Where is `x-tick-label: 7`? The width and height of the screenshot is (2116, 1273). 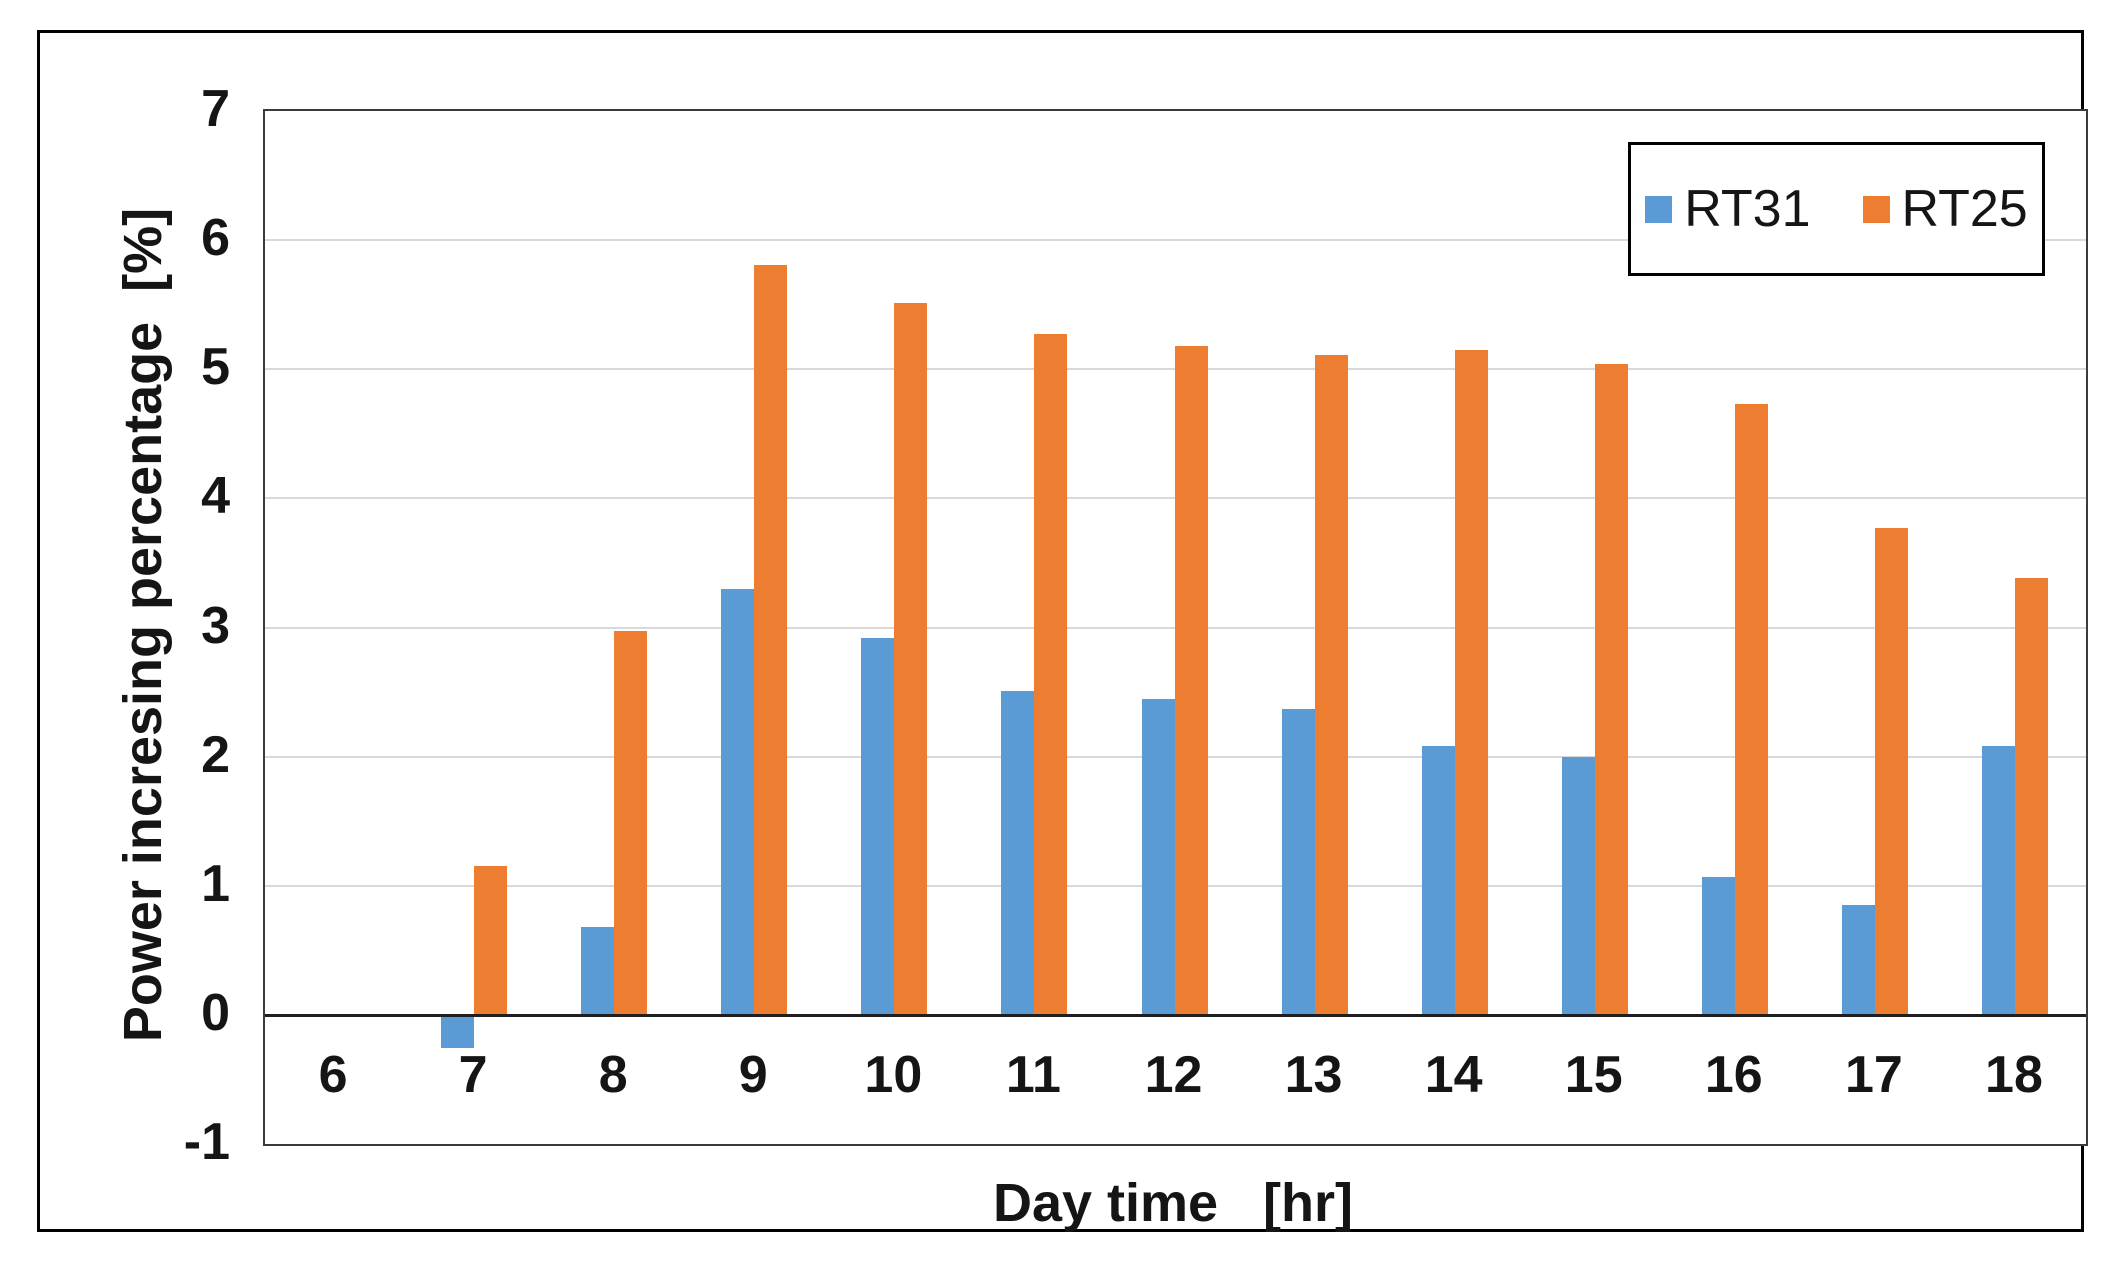
x-tick-label: 7 is located at coordinates (473, 1075).